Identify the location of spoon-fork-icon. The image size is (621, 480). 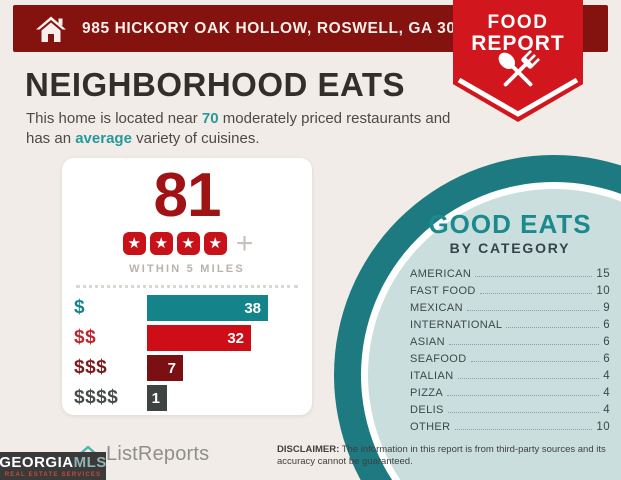
(519, 68).